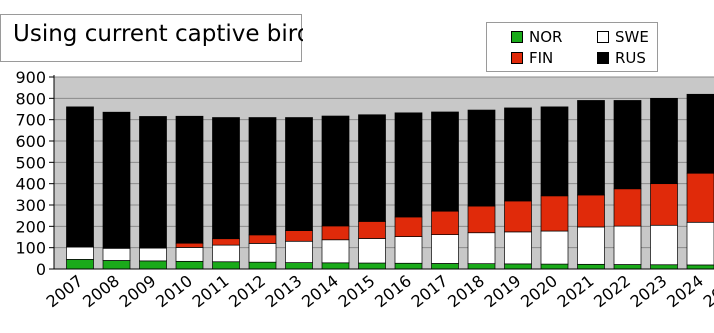 The image size is (714, 333). I want to click on x-tick-label: 2022, so click(612, 291).